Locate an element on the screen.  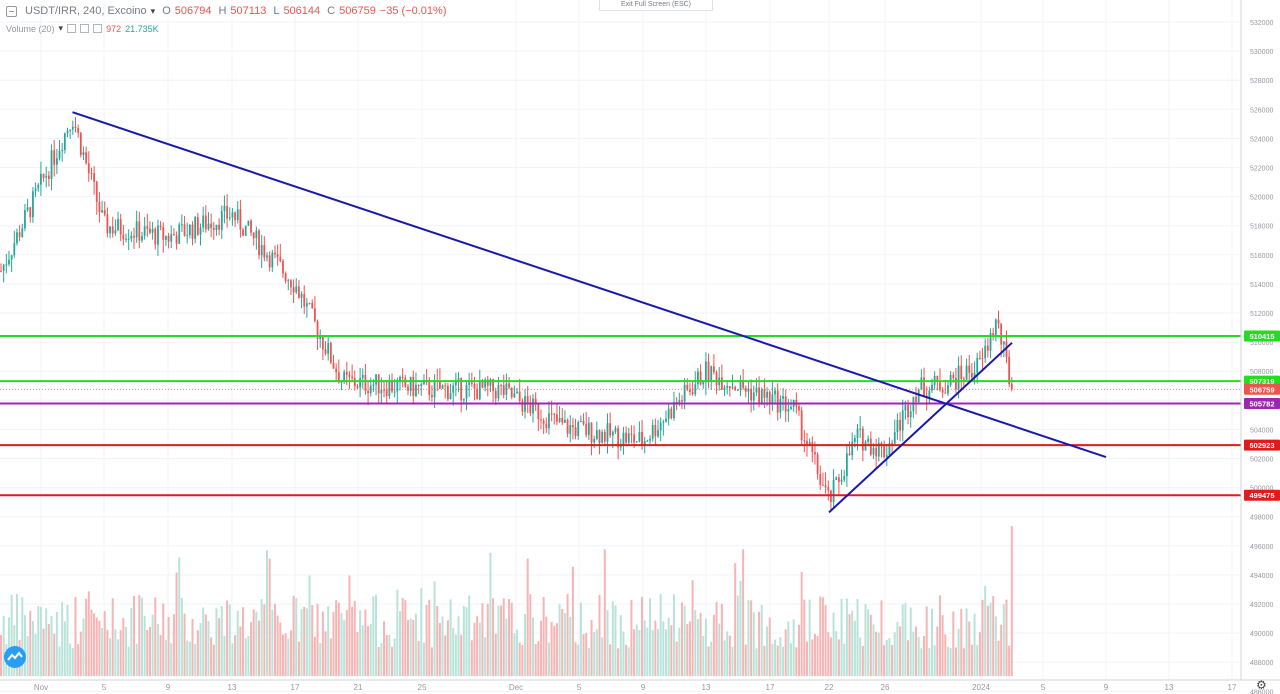
settings-icon is located at coordinates (85, 28).